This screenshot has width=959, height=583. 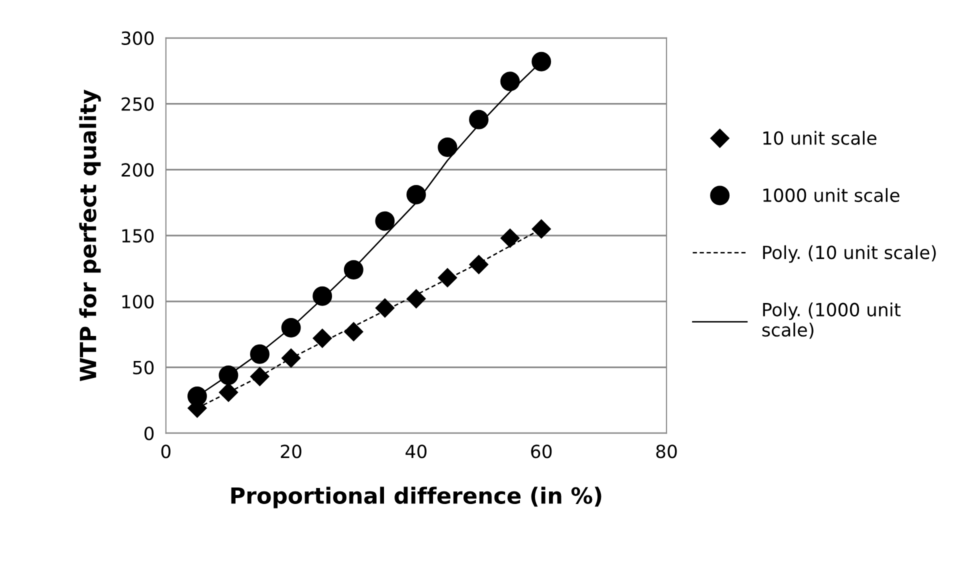 I want to click on y-tick-label: 100, so click(x=138, y=301).